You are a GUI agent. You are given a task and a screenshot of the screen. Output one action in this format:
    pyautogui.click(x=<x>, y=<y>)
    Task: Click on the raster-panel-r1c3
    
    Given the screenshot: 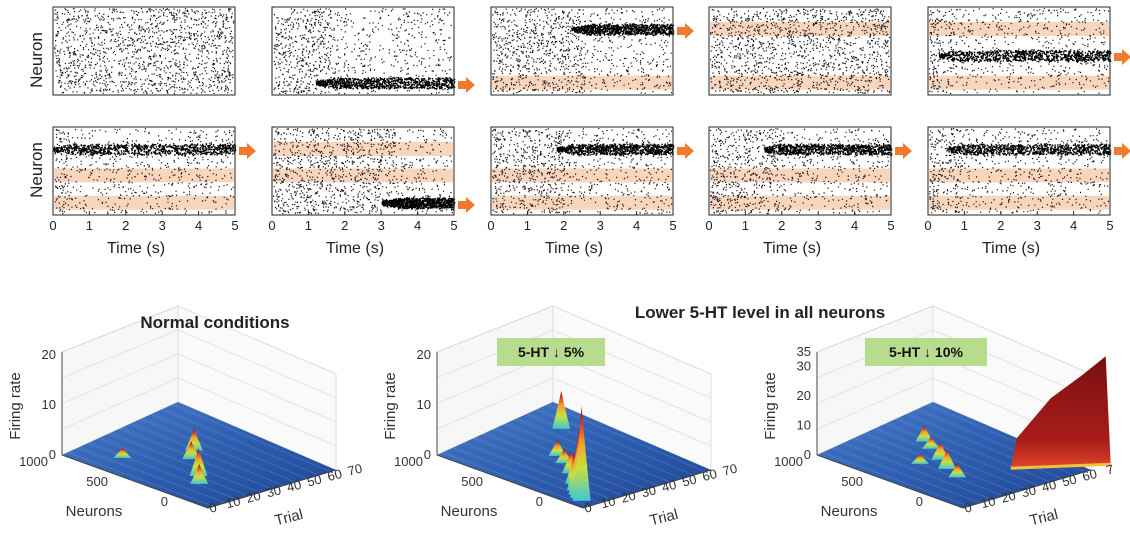 What is the action you would take?
    pyautogui.click(x=592, y=51)
    